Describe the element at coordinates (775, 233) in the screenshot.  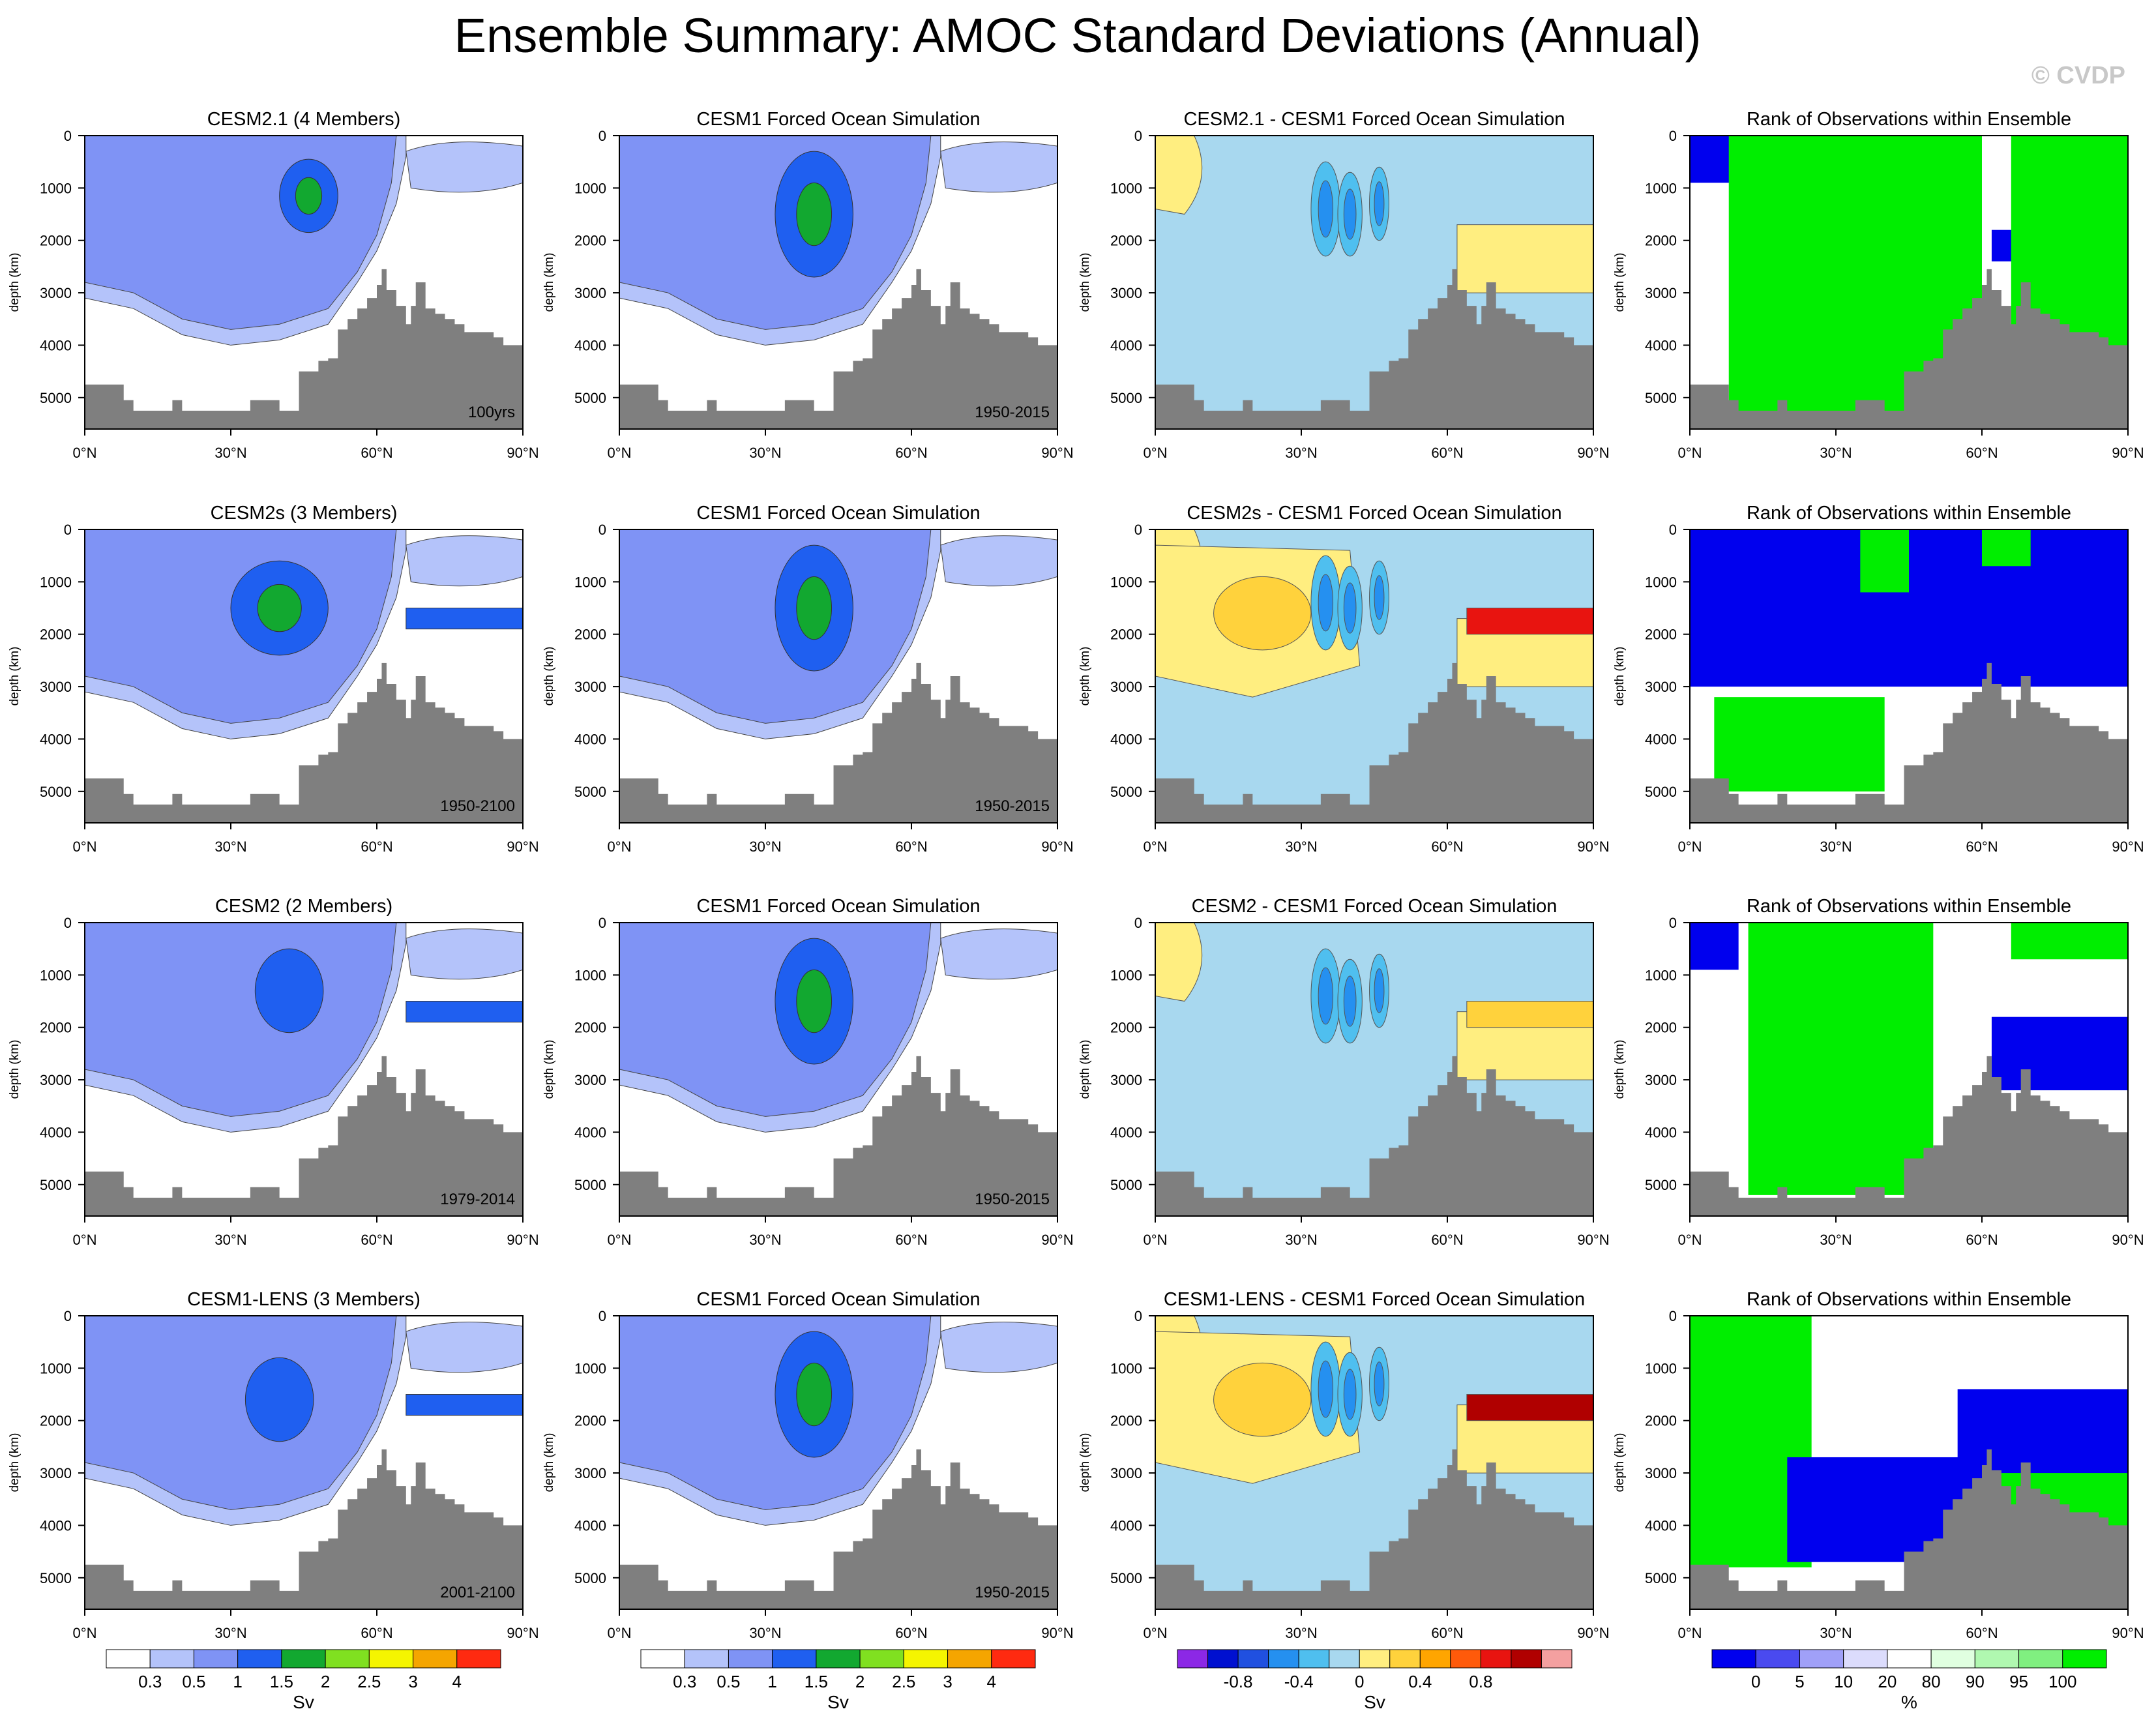
I see `sd-contour-0.5` at that location.